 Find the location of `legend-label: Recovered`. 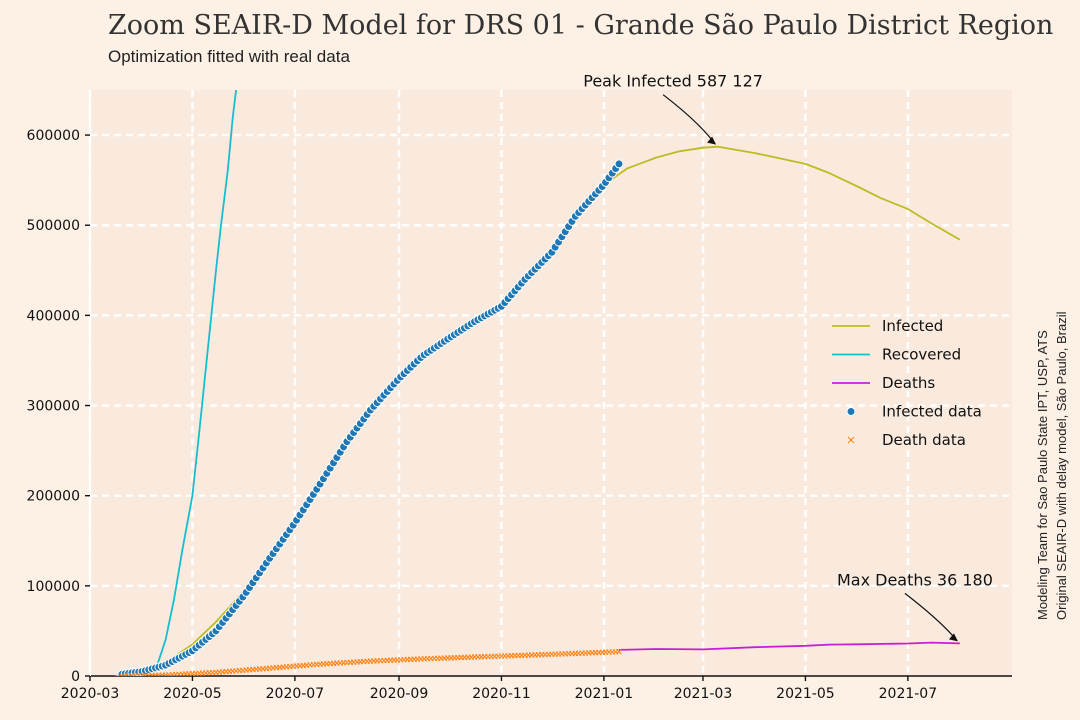

legend-label: Recovered is located at coordinates (921, 355).